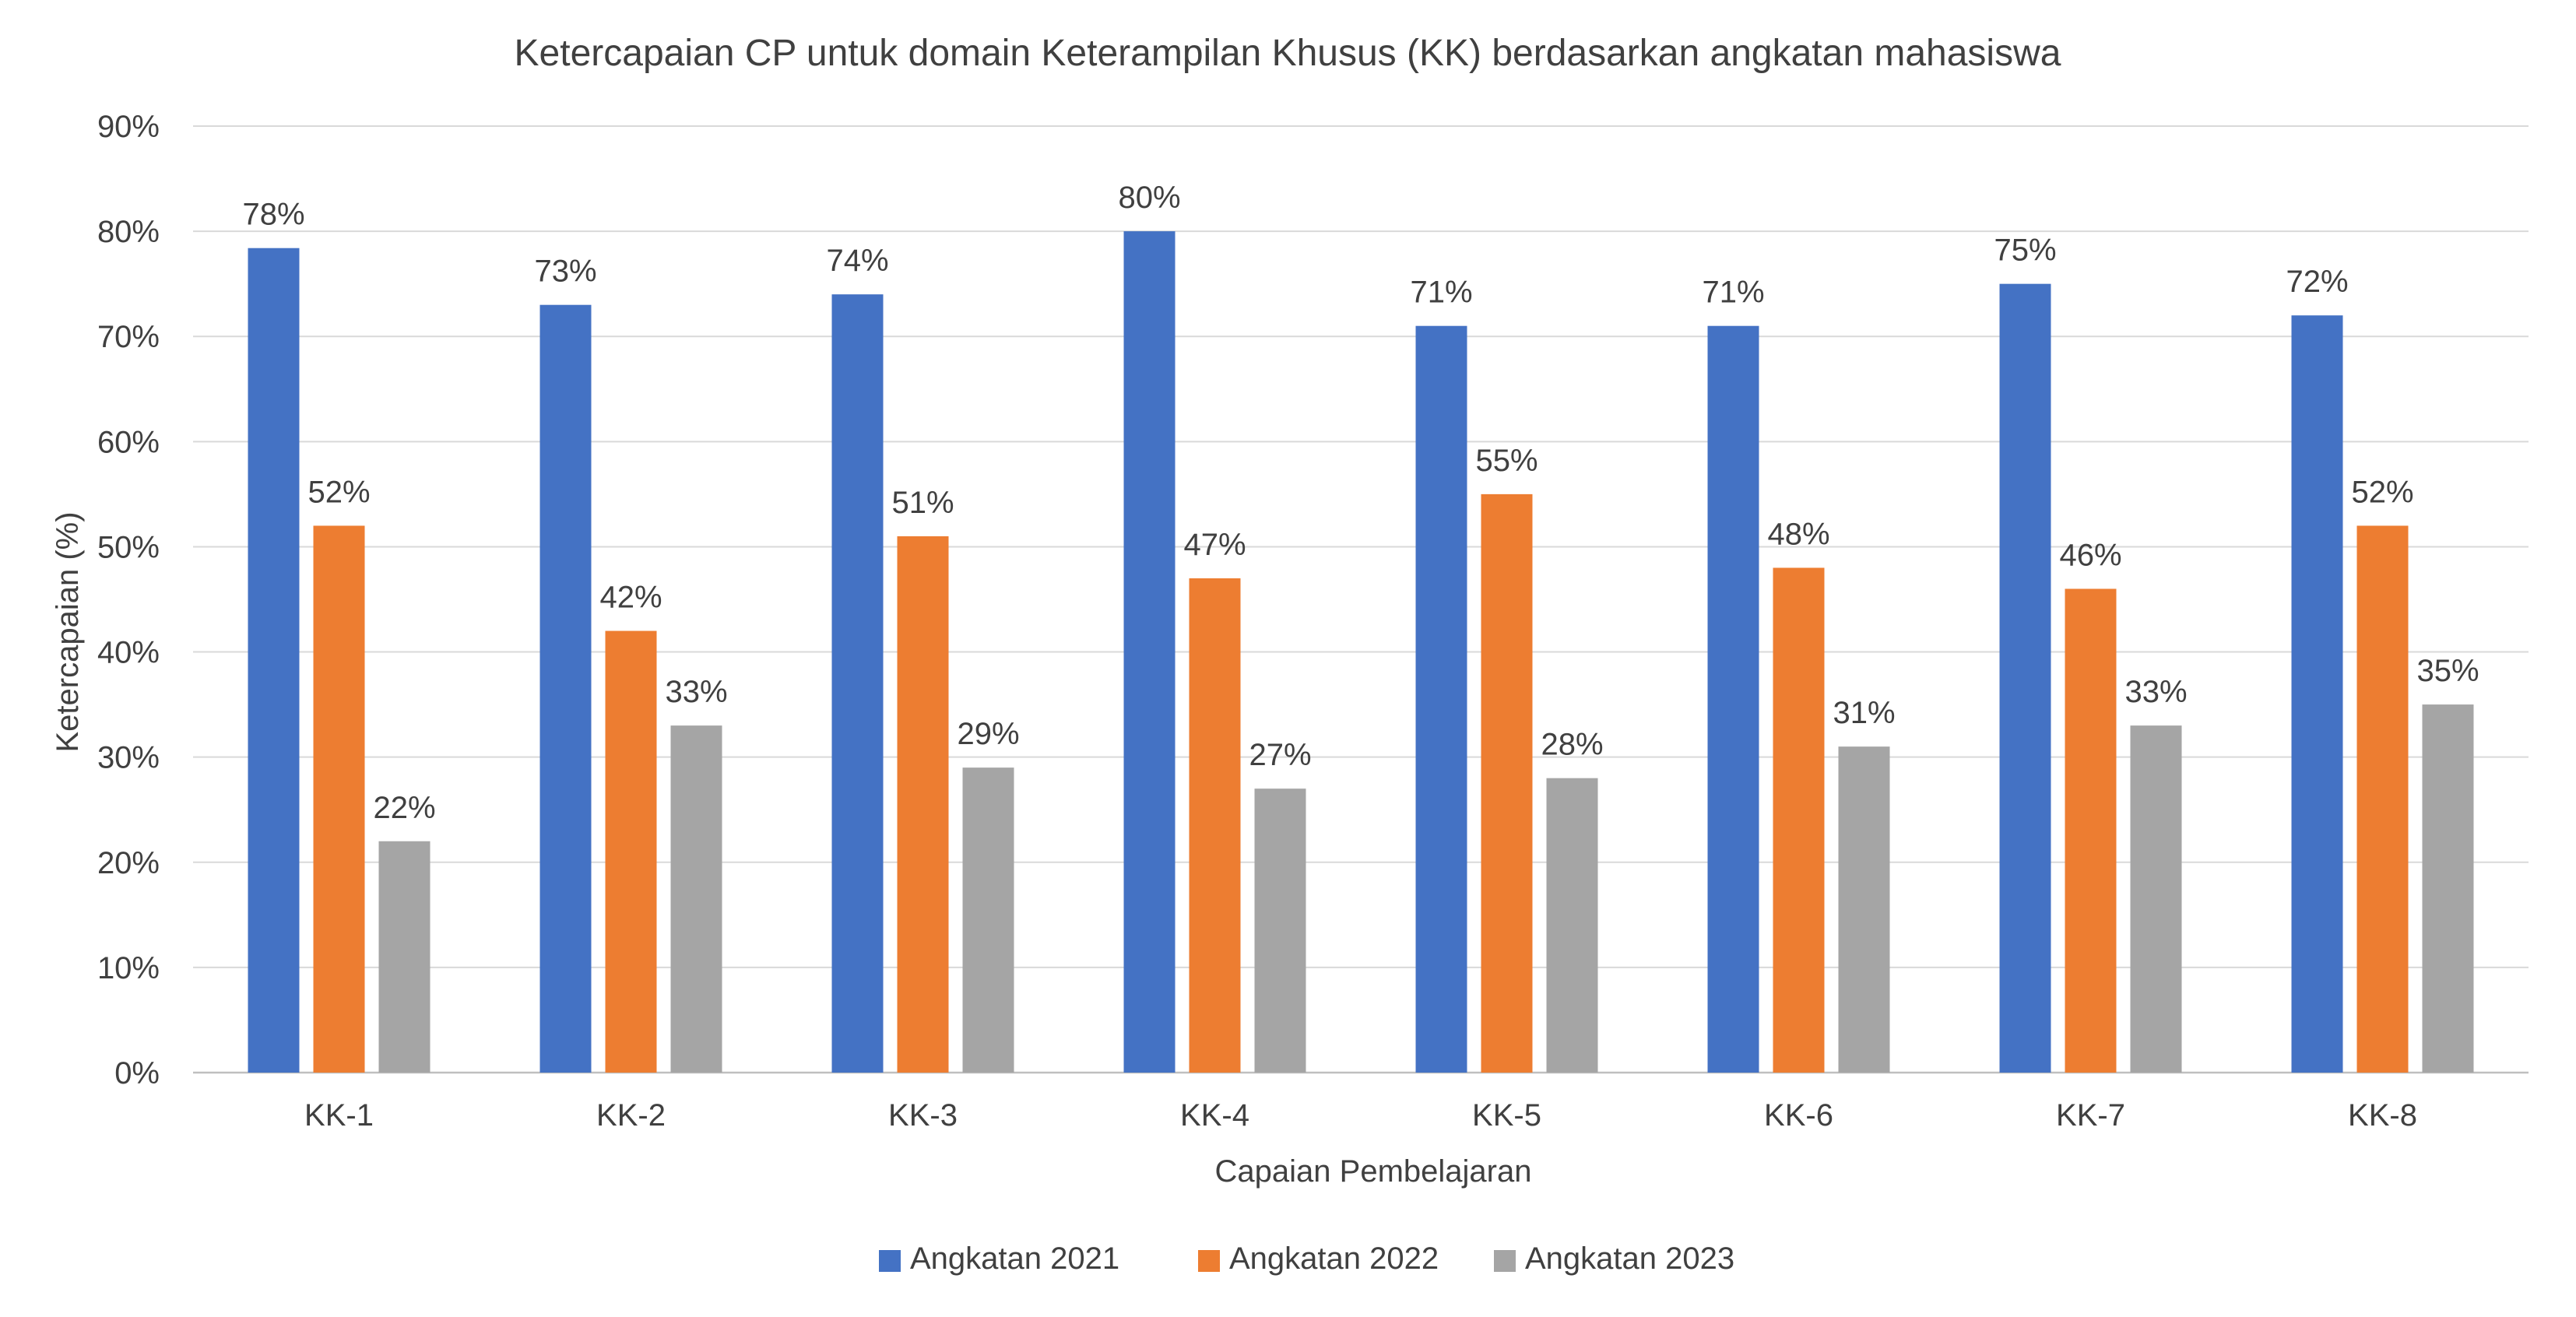  What do you see at coordinates (2090, 1115) in the screenshot?
I see `x-tick-label: KK-7` at bounding box center [2090, 1115].